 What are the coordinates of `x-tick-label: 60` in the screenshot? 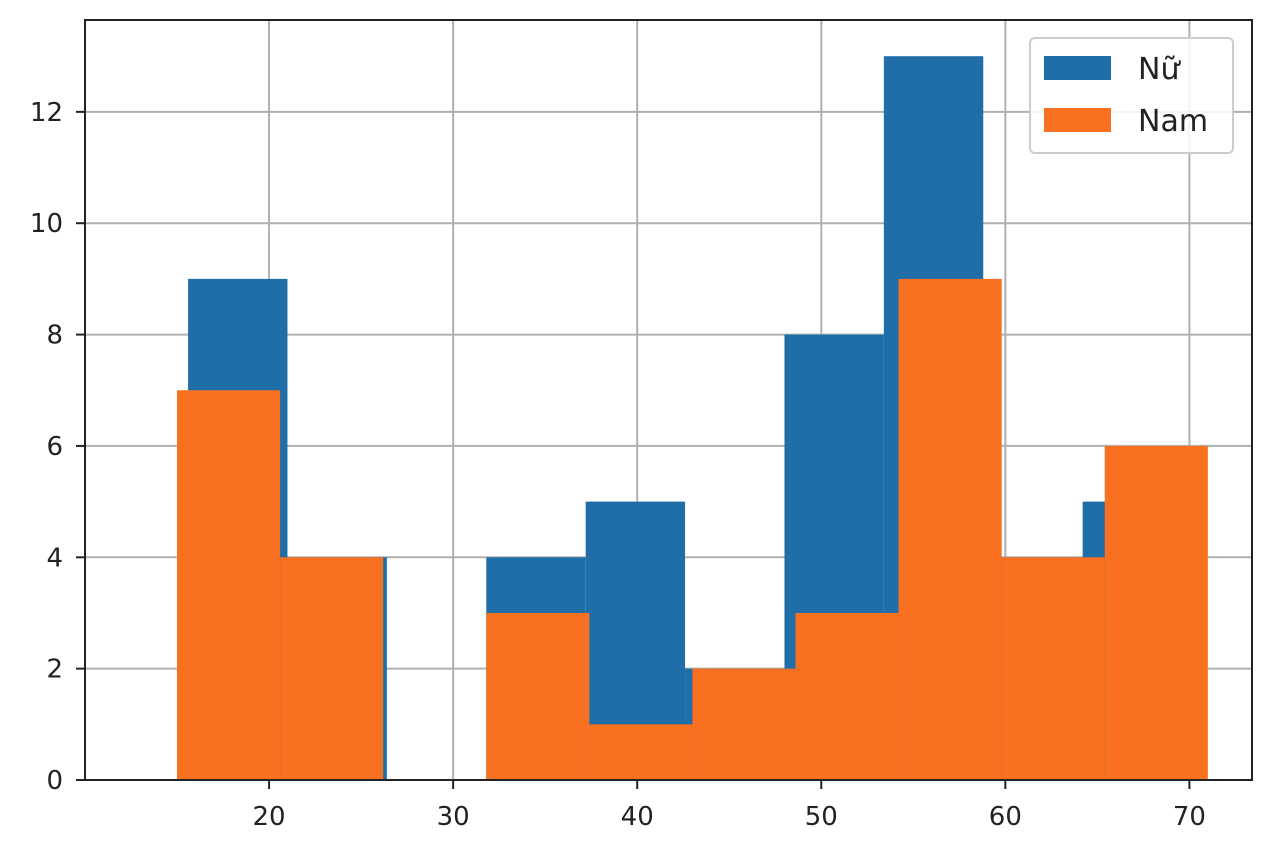 It's located at (1005, 817).